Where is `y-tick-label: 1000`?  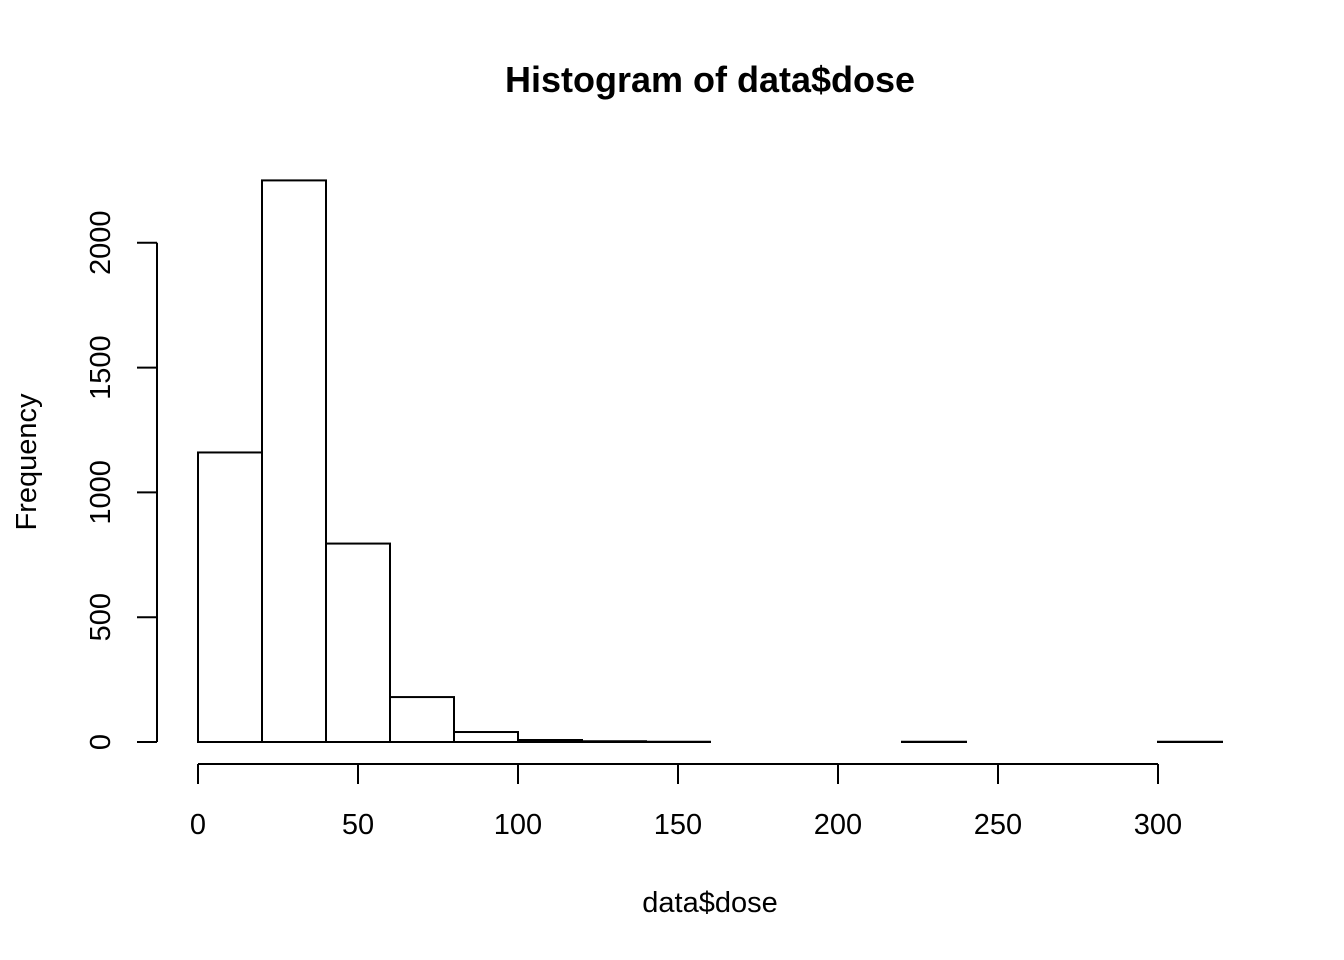
y-tick-label: 1000 is located at coordinates (101, 492).